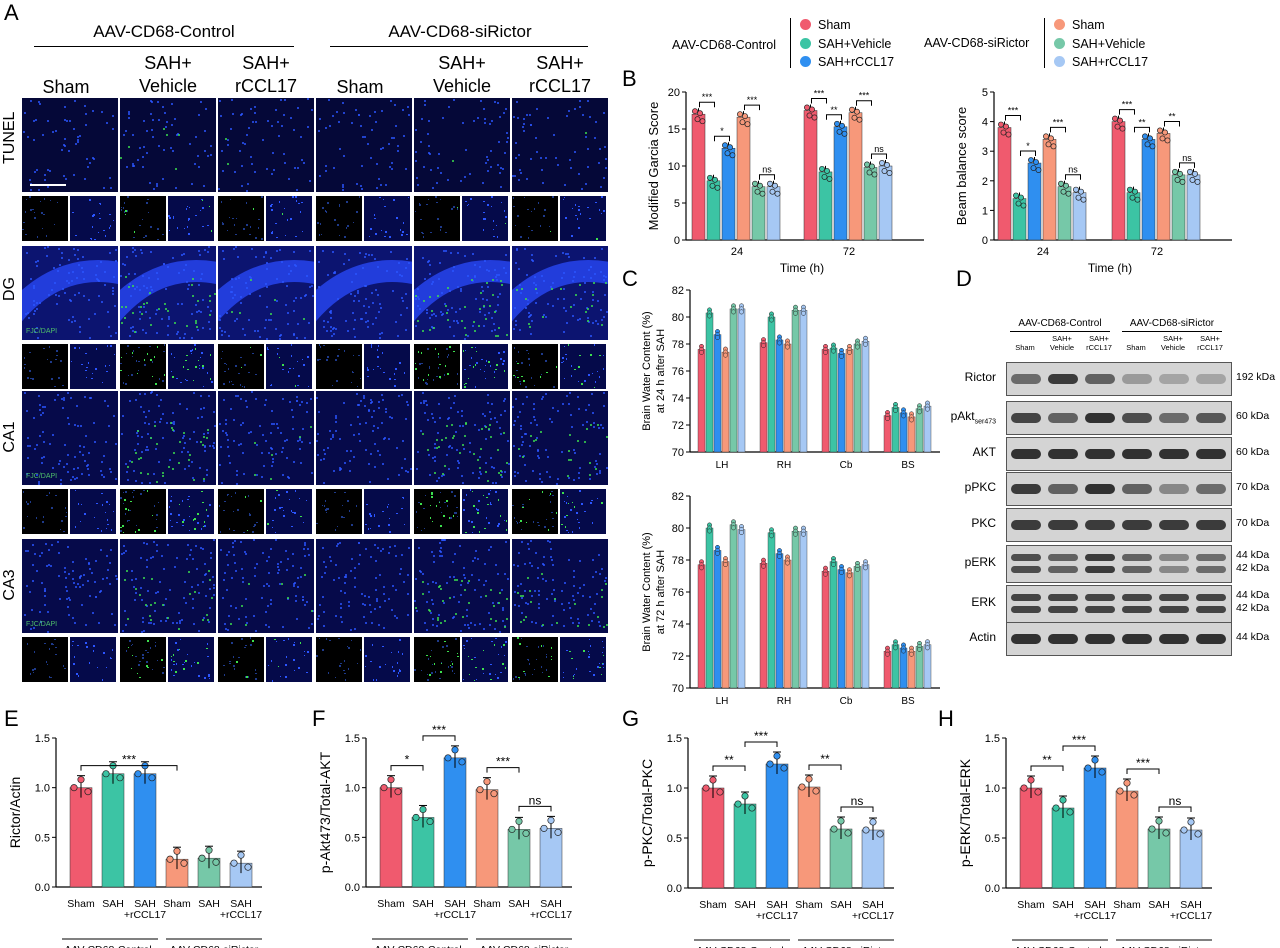  I want to click on panel-label-d: D, so click(964, 278).